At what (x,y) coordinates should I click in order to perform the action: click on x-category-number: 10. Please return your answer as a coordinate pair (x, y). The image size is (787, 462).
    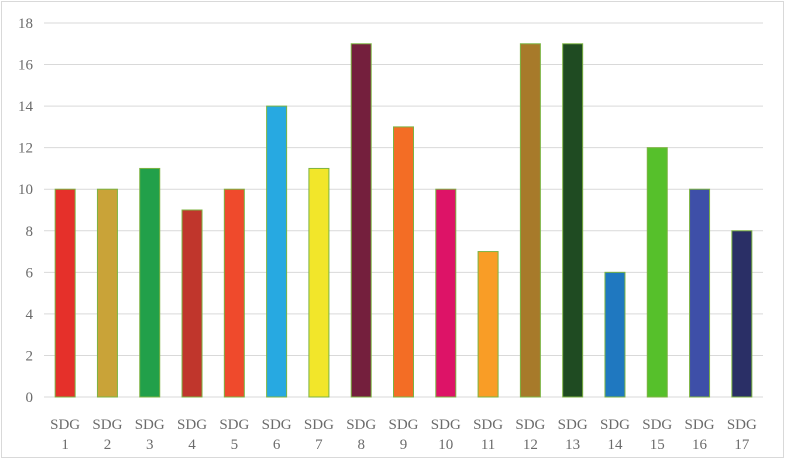
    Looking at the image, I should click on (445, 445).